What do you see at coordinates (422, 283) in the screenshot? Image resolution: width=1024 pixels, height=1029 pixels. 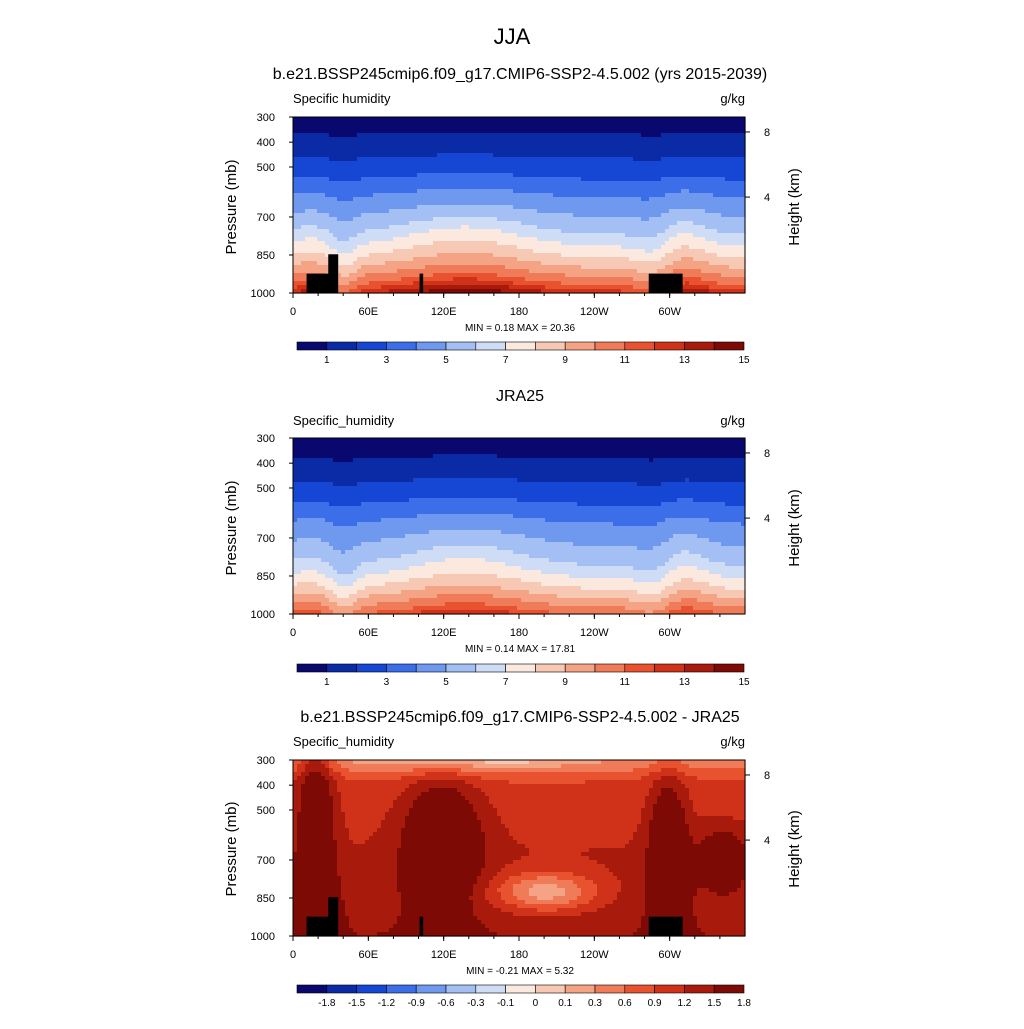 I see `topography-mask` at bounding box center [422, 283].